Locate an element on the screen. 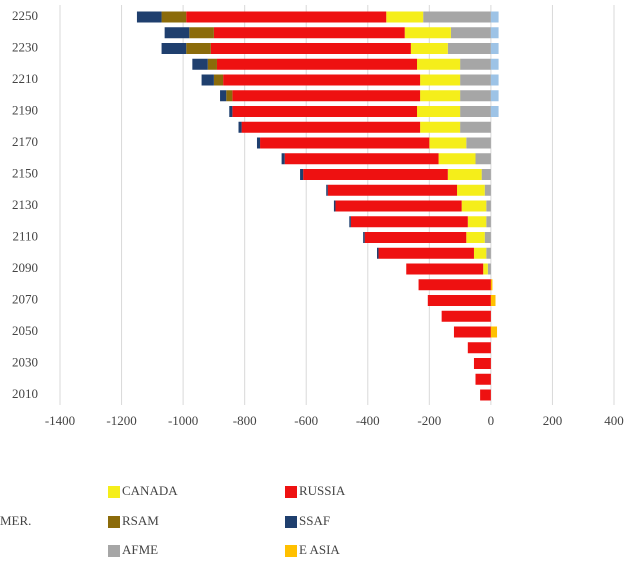 This screenshot has width=633, height=564. x-tick-label: 0 is located at coordinates (491, 420).